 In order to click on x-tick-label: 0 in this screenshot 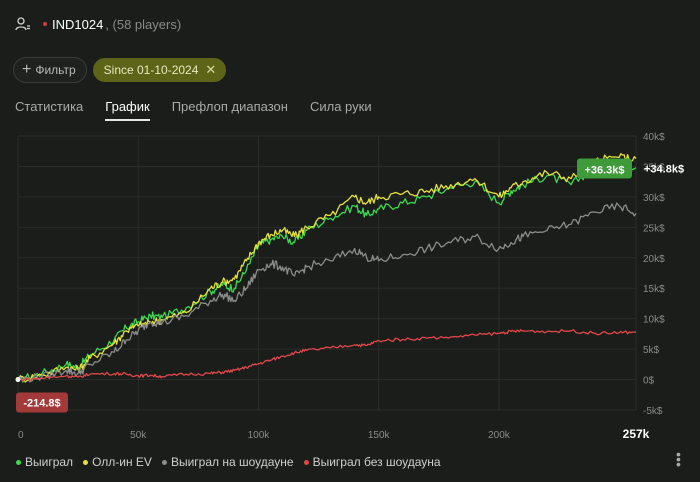, I will do `click(21, 435)`.